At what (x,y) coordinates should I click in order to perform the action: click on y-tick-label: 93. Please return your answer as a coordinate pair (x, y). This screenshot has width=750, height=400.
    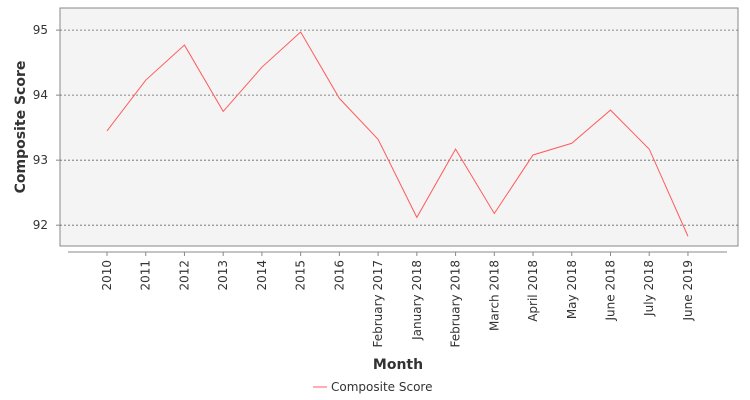
    Looking at the image, I should click on (40, 160).